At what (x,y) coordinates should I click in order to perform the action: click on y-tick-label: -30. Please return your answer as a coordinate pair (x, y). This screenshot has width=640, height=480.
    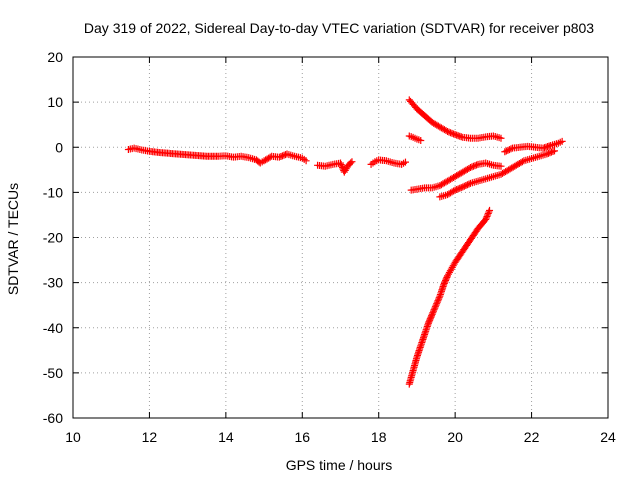
    Looking at the image, I should click on (53, 283).